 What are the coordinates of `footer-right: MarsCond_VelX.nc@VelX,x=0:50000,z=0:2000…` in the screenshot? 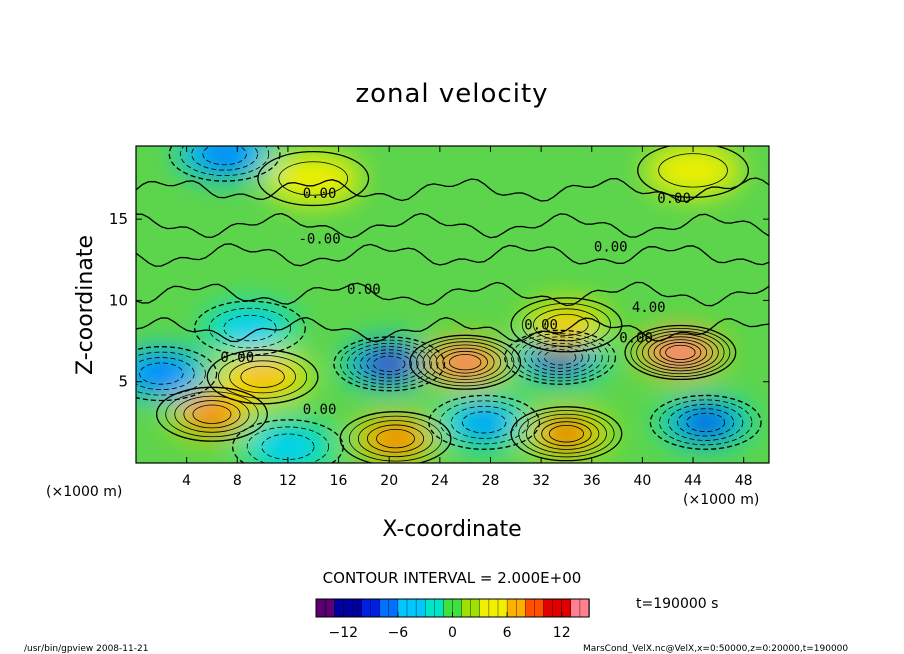 It's located at (715, 649).